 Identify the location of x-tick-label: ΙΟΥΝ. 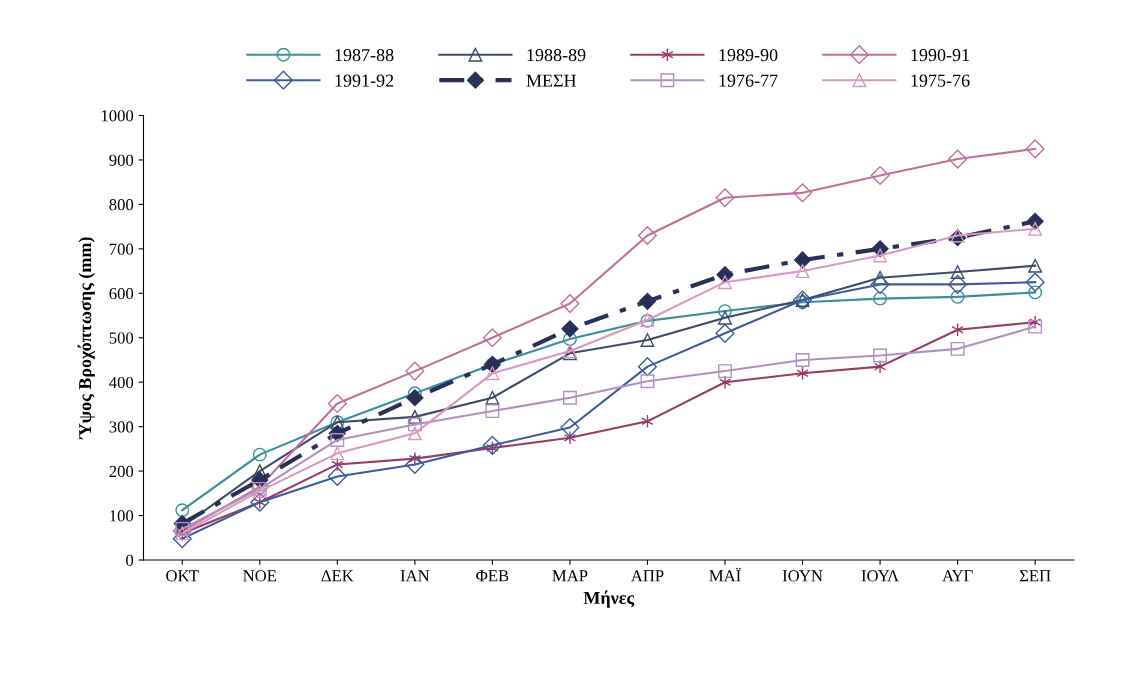
(802, 576).